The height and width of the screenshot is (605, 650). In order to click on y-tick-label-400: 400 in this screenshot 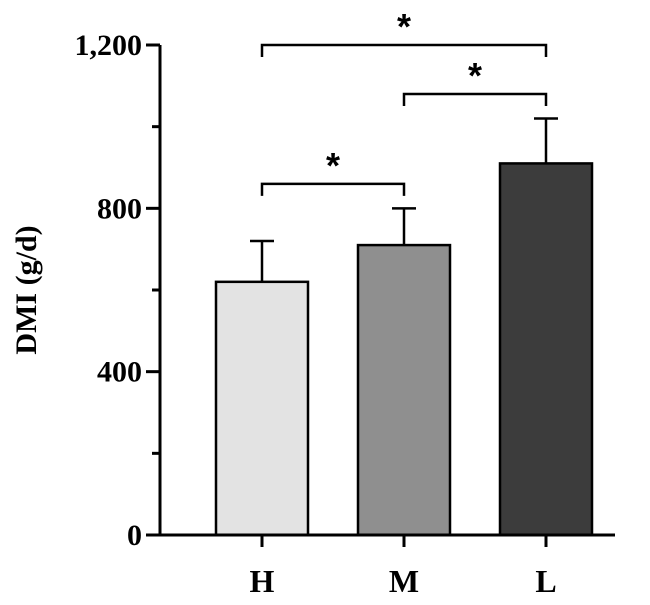, I will do `click(119, 372)`.